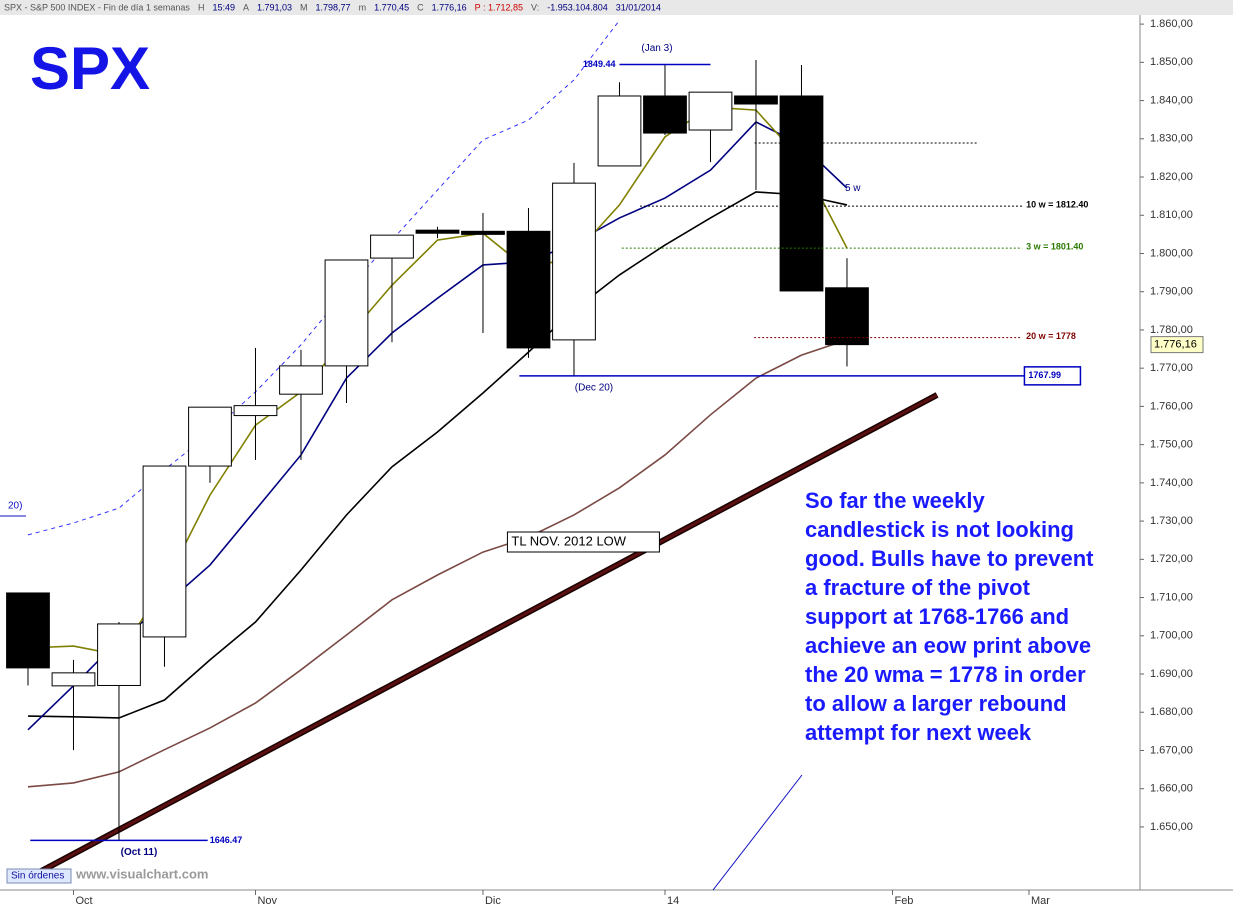 This screenshot has height=908, width=1233. Describe the element at coordinates (90, 68) in the screenshot. I see `chart-title: SPX` at that location.